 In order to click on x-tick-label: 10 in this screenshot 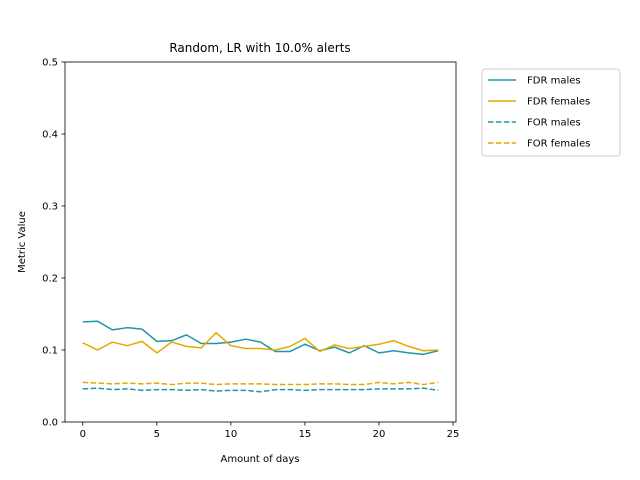, I will do `click(231, 434)`.